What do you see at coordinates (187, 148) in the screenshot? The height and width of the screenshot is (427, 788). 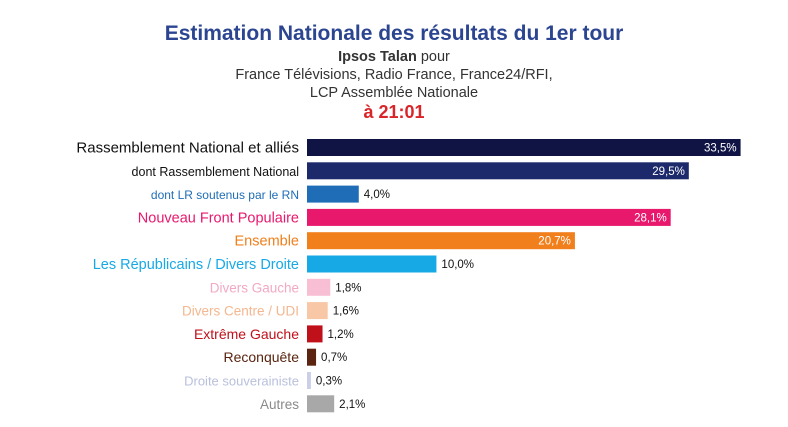 I see `category-label-rassemblement-national-et-allies: Rassemblement National et alliés` at bounding box center [187, 148].